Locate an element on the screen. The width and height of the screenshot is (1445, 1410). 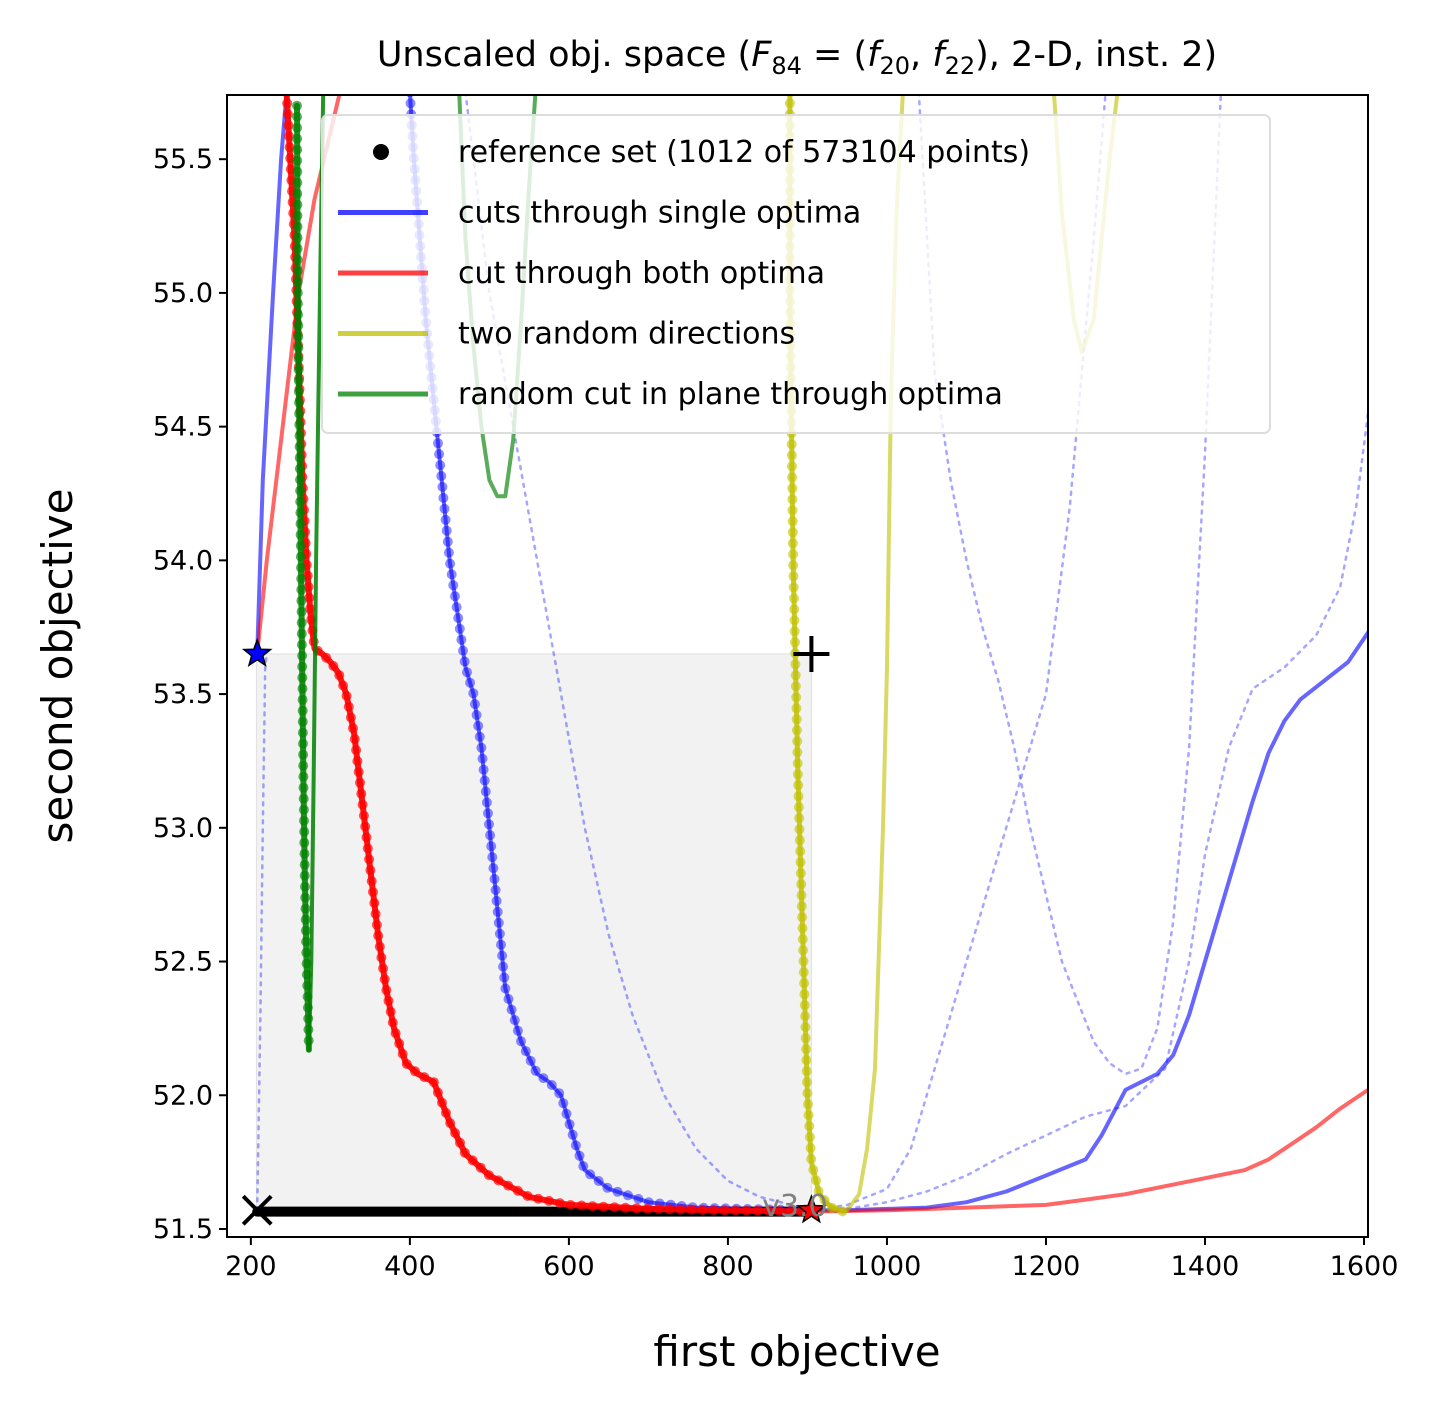
y-tick-label: 51.5 is located at coordinates (183, 1229).